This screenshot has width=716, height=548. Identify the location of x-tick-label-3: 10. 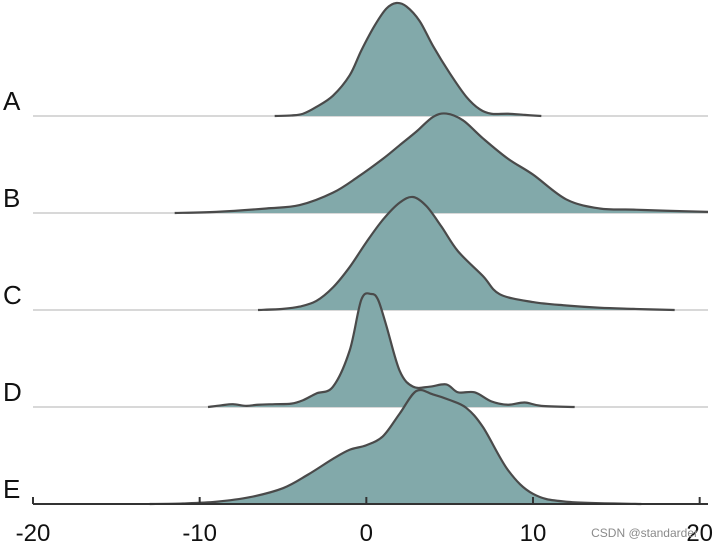
(533, 533).